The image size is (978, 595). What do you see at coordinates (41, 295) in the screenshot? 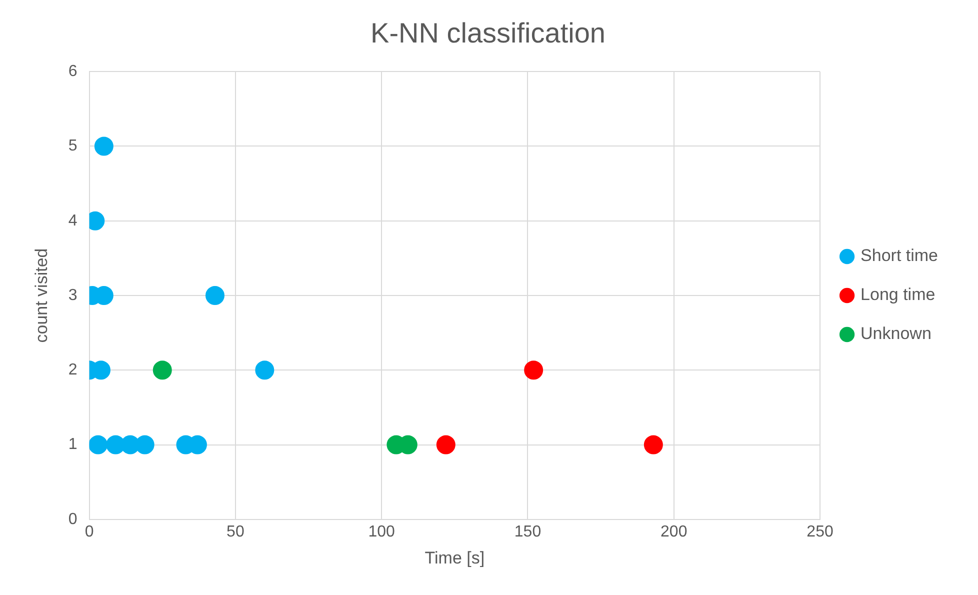
I see `y-axis-title: count visited` at bounding box center [41, 295].